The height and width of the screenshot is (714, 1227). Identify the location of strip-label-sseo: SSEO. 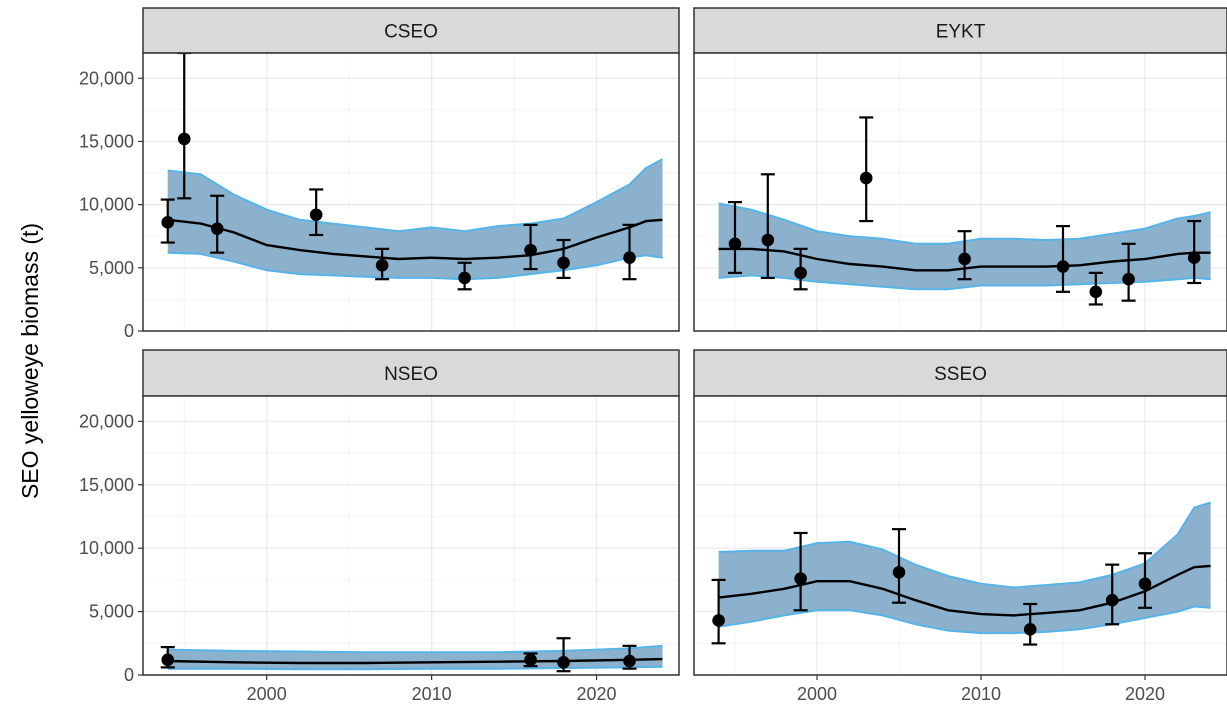
(960, 374).